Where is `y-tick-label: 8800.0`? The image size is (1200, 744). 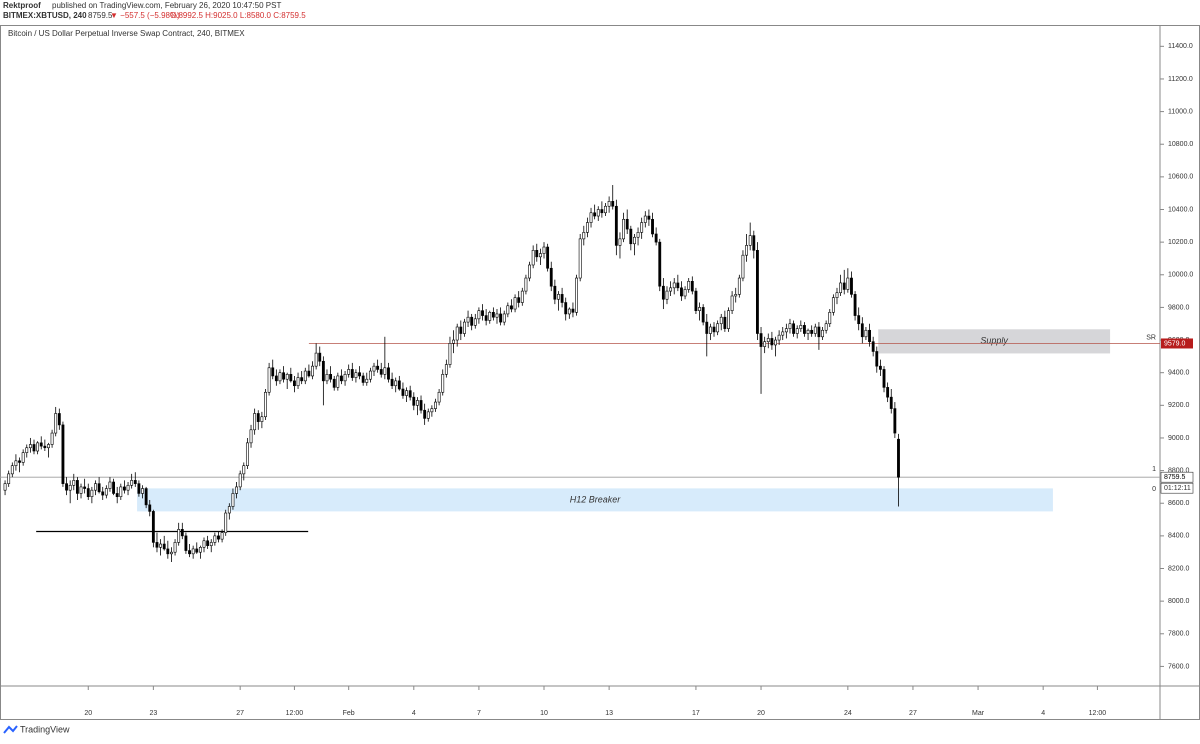
y-tick-label: 8800.0 is located at coordinates (1179, 470).